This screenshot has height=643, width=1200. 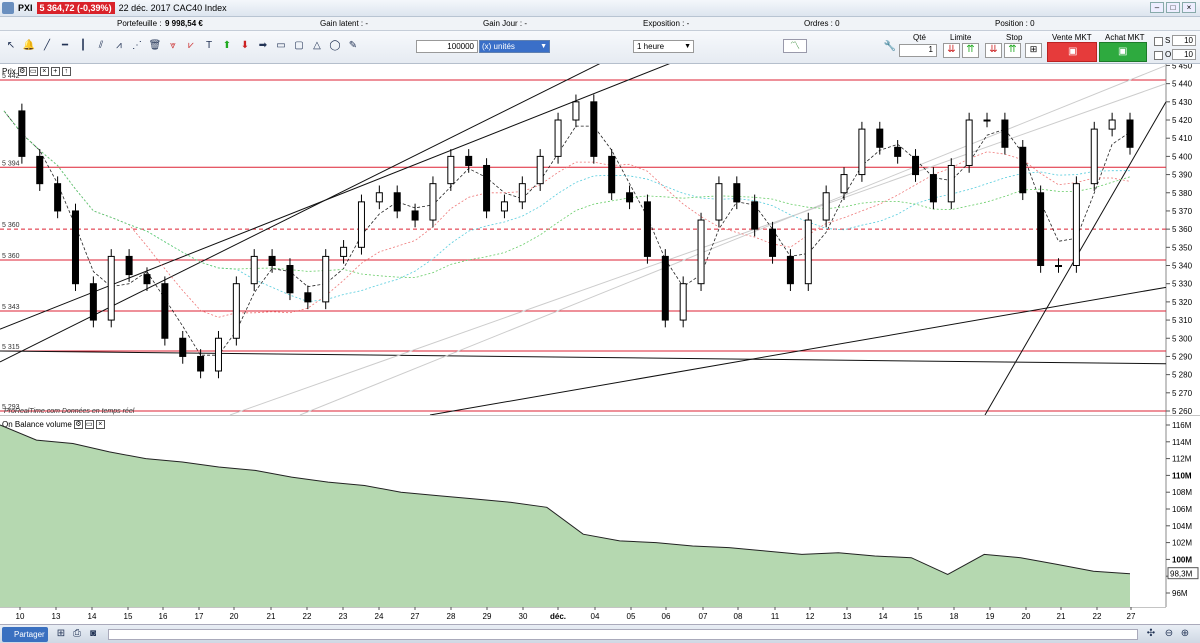 I want to click on pattern-tool-icon: ⩗, so click(x=191, y=45).